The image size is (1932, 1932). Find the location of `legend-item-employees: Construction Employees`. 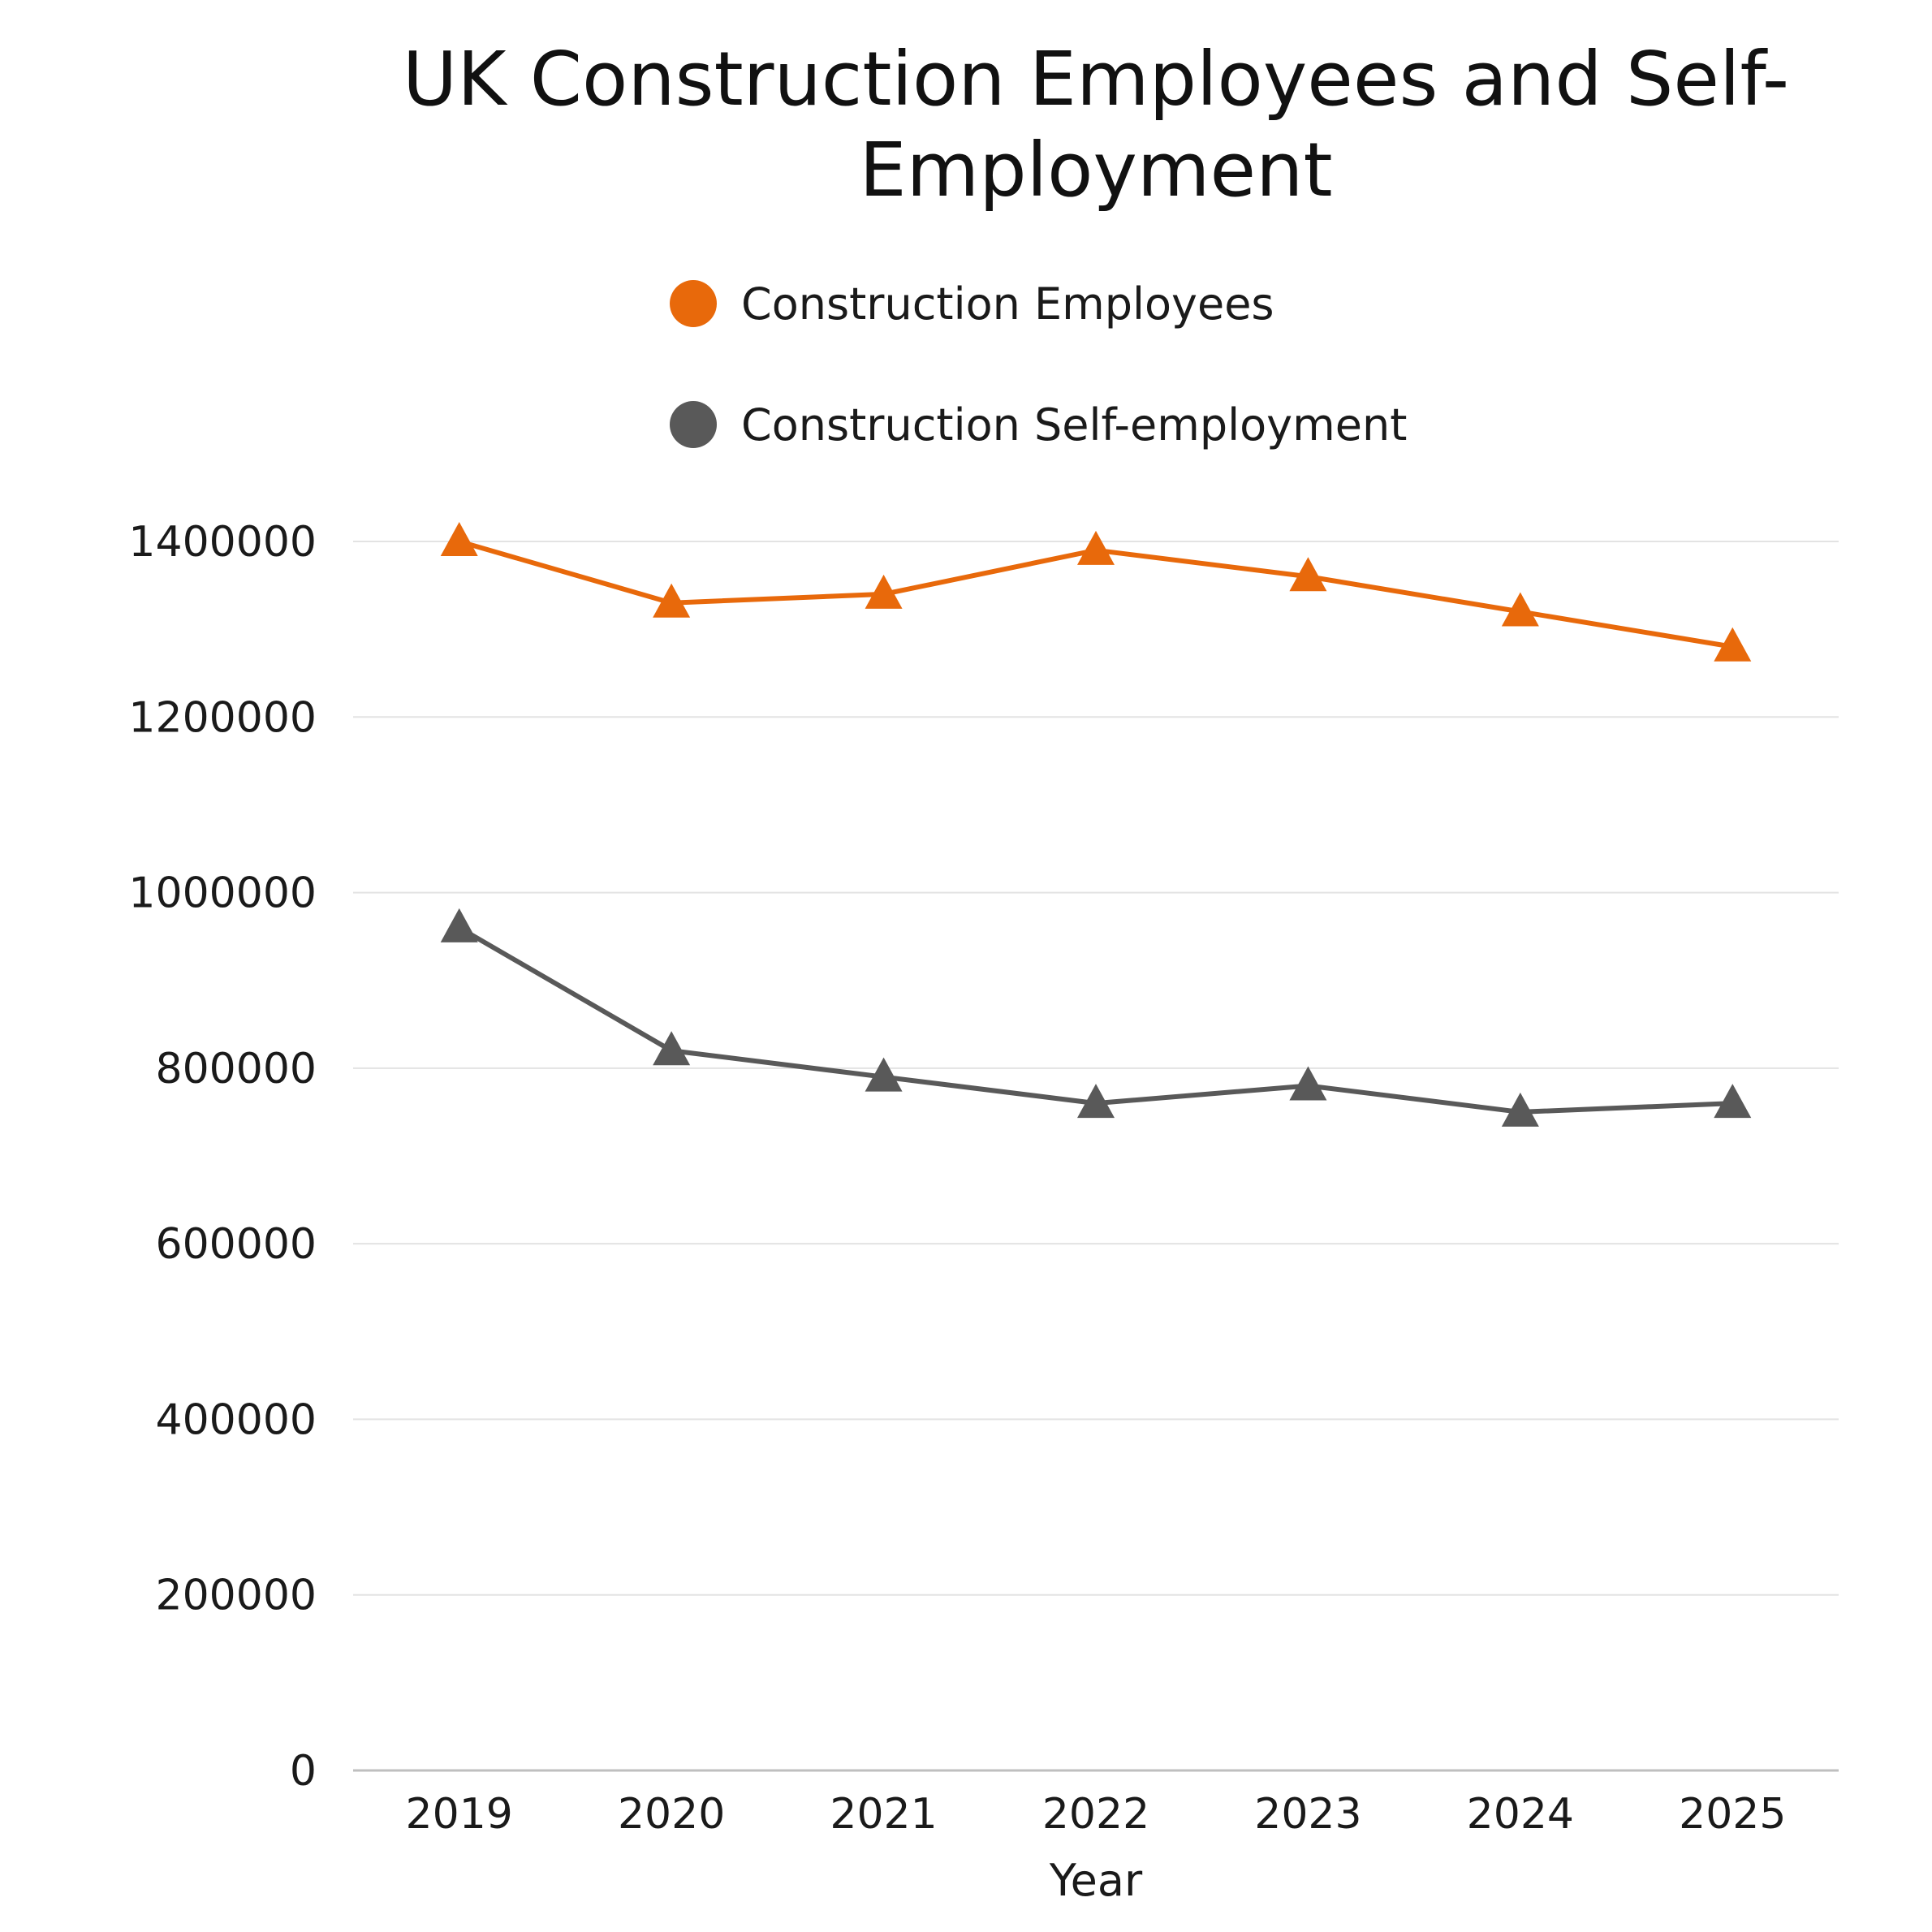

legend-item-employees: Construction Employees is located at coordinates (972, 303).